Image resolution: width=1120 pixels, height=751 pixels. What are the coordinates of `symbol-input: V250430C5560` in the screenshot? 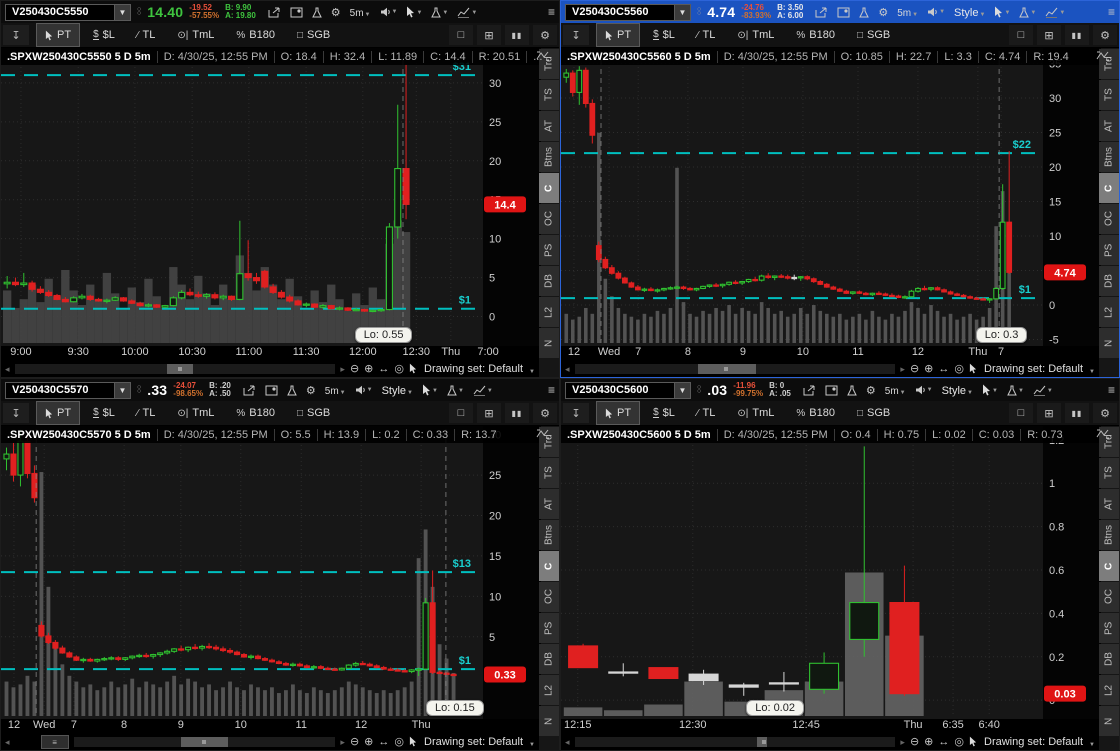 It's located at (620, 12).